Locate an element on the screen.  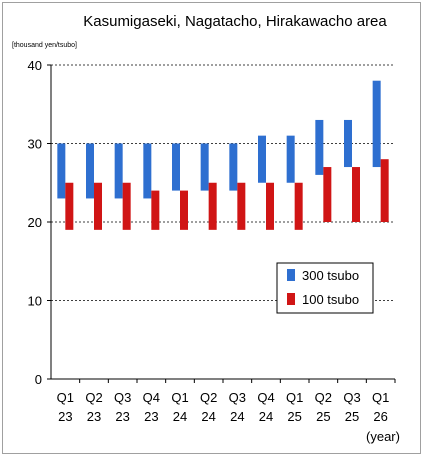
y-axis-ticks: 0 10 20 30 40 is located at coordinates (39, 222).